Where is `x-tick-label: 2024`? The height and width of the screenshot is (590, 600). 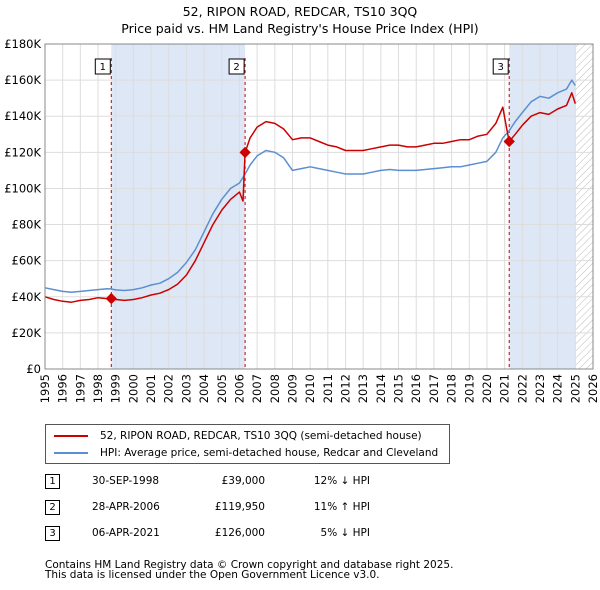 x-tick-label: 2024 is located at coordinates (558, 388).